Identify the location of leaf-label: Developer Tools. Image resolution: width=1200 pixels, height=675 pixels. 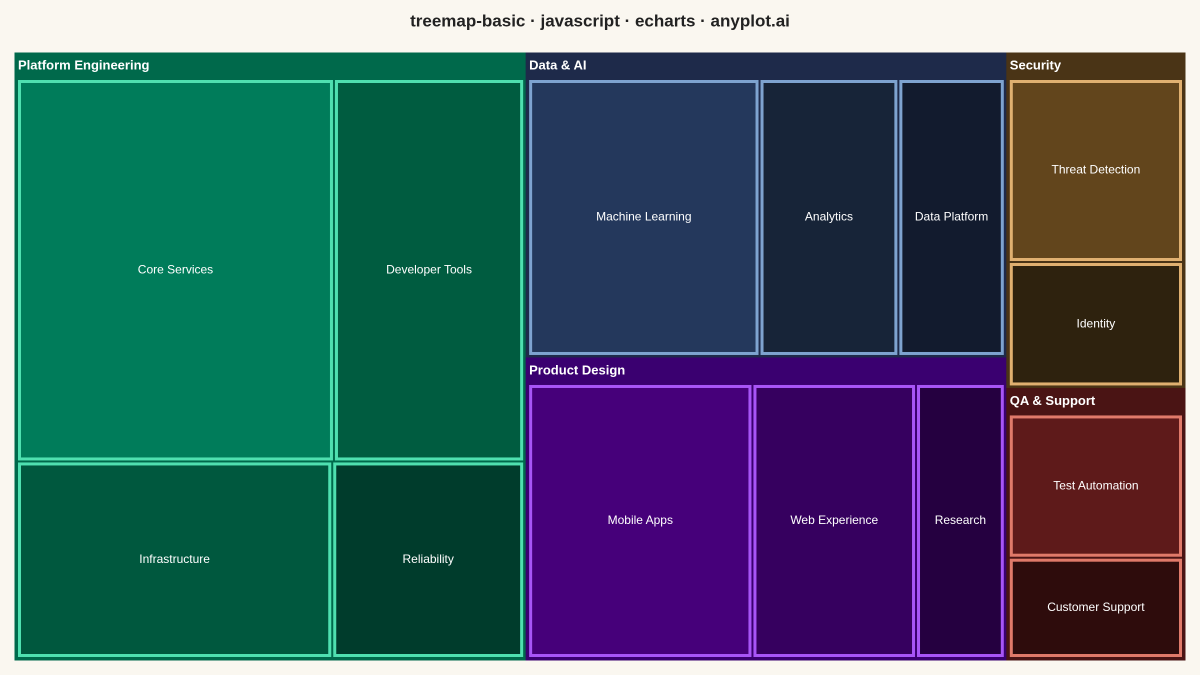
(429, 269).